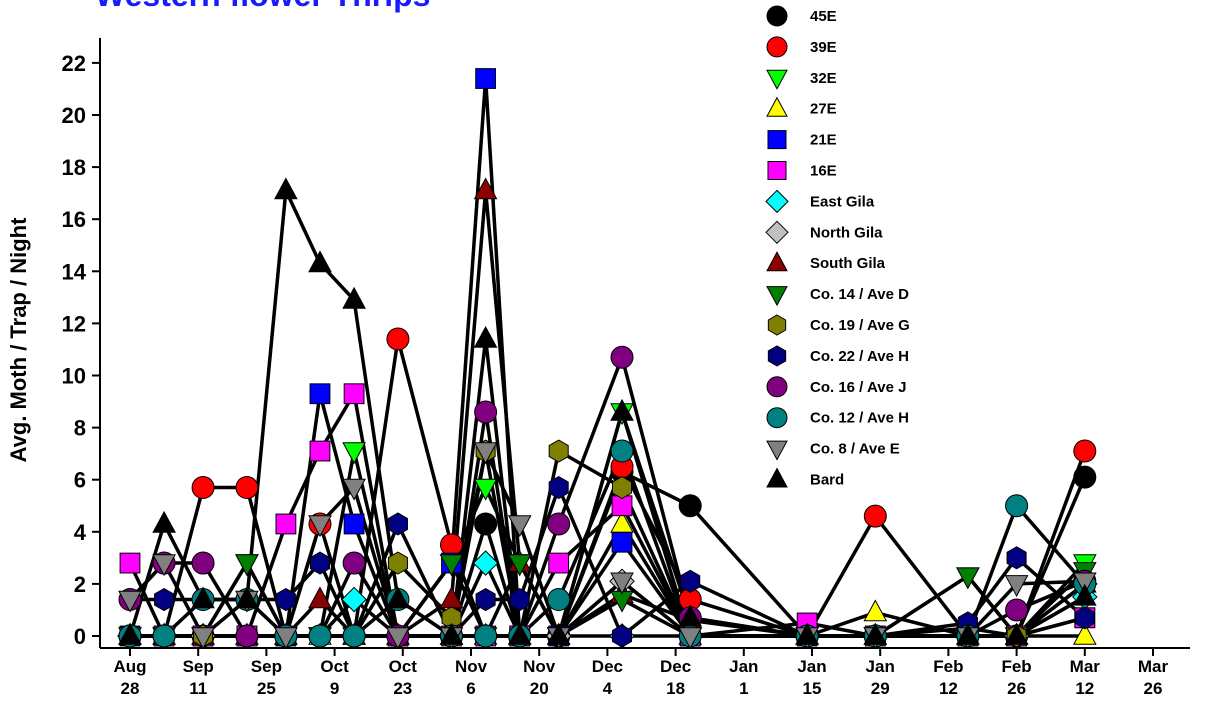 The image size is (1216, 709). Describe the element at coordinates (74, 376) in the screenshot. I see `y-tick-label: 10` at that location.